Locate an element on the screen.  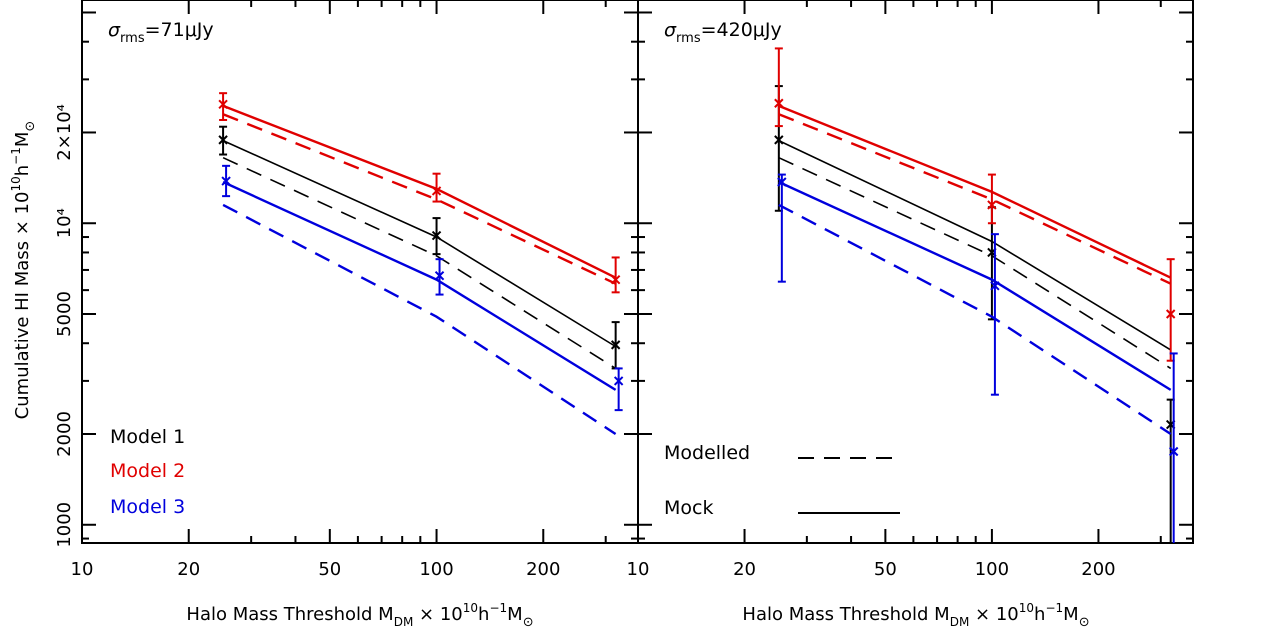
right-x-label-post: M is located at coordinates (1071, 614).